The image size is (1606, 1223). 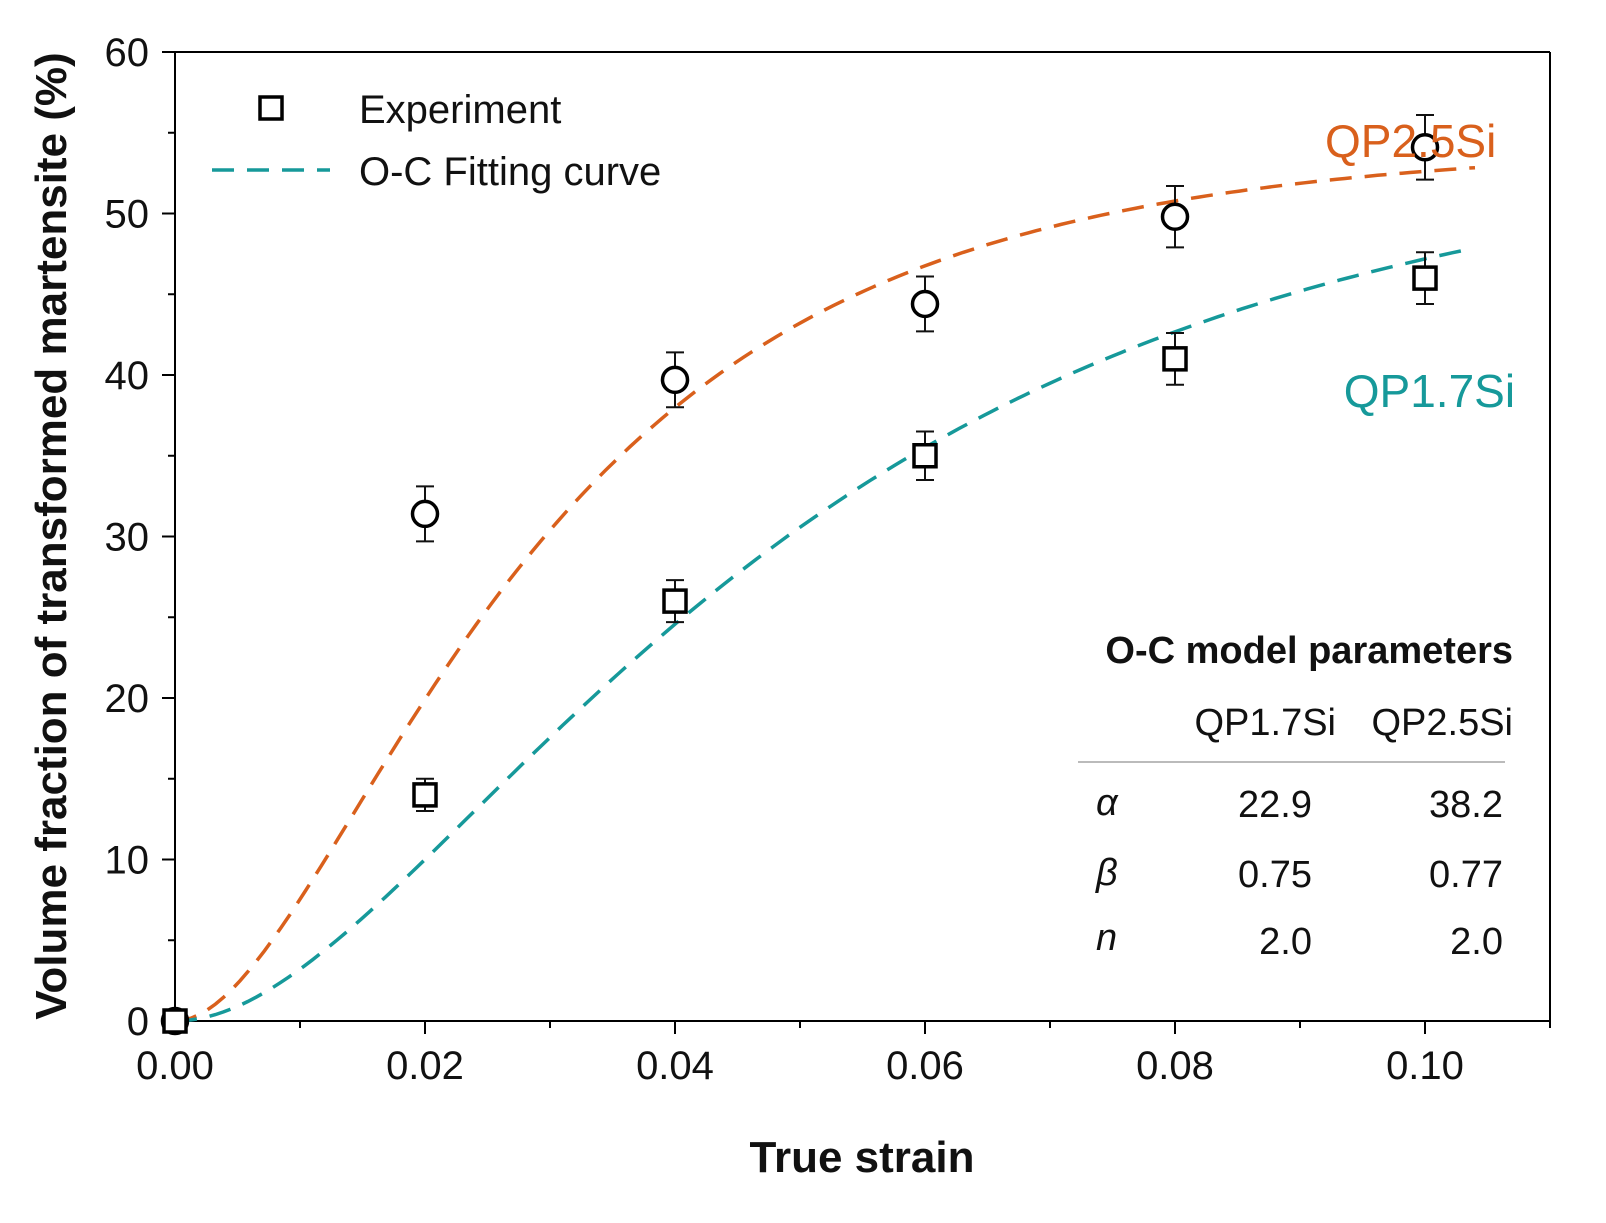 What do you see at coordinates (127, 861) in the screenshot?
I see `y-tick-label: 10` at bounding box center [127, 861].